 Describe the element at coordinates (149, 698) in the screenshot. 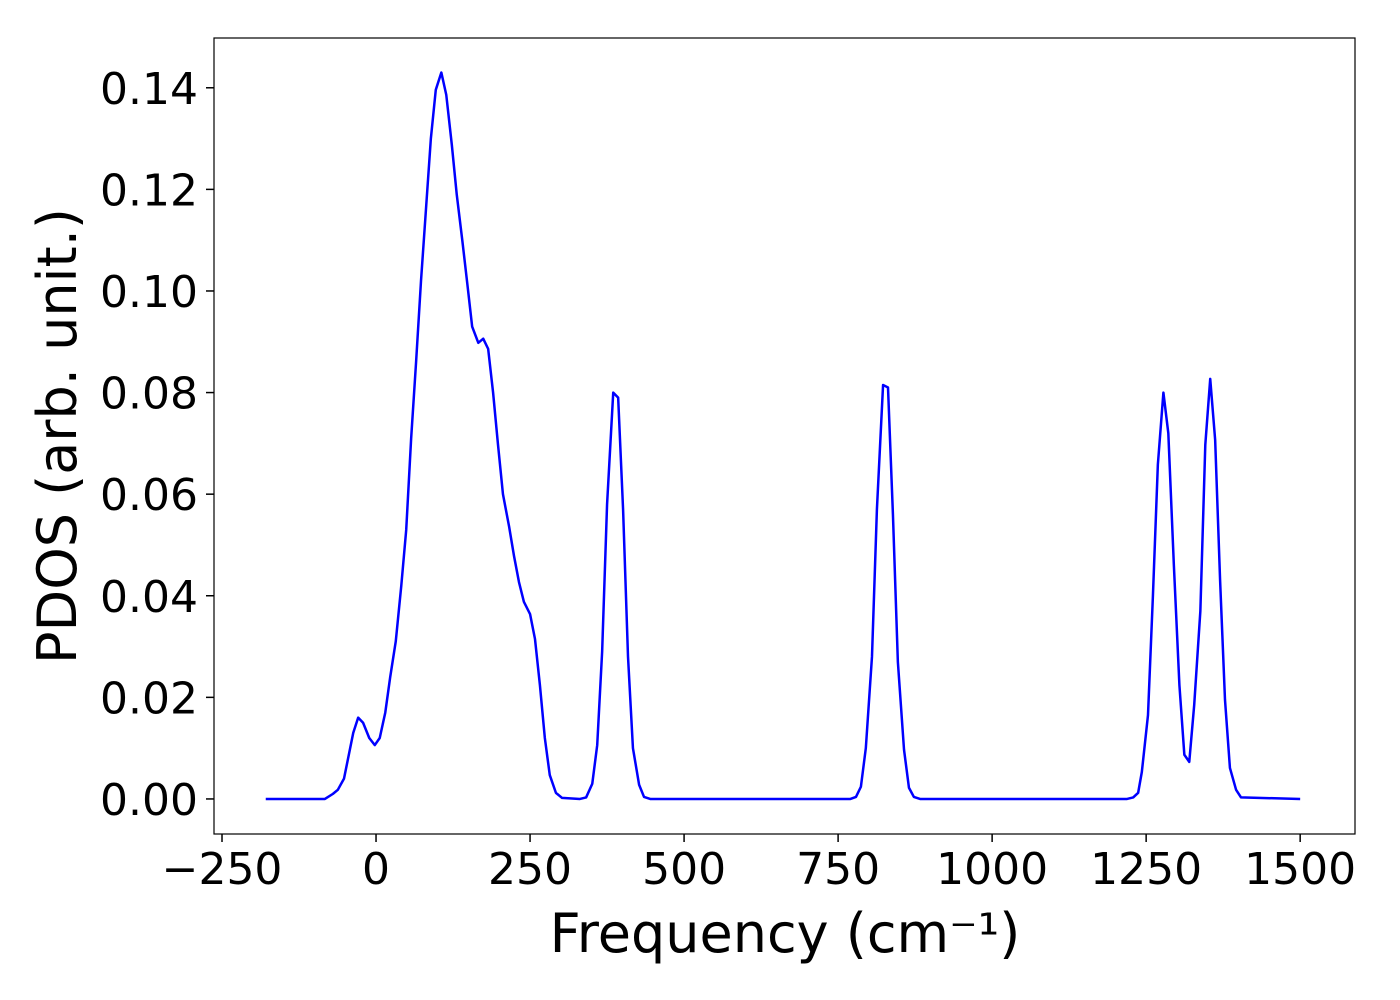

I see `y-tick-label: 0.02` at that location.